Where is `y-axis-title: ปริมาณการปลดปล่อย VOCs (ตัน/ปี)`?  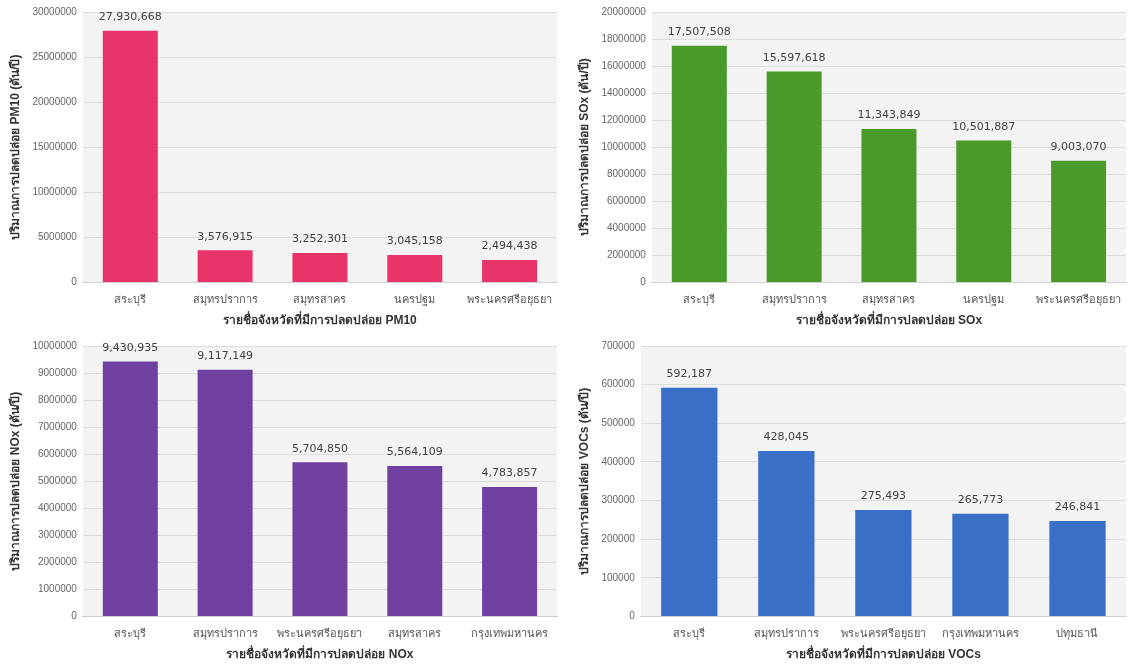 y-axis-title: ปริมาณการปลดปล่อย VOCs (ตัน/ปี) is located at coordinates (583, 481).